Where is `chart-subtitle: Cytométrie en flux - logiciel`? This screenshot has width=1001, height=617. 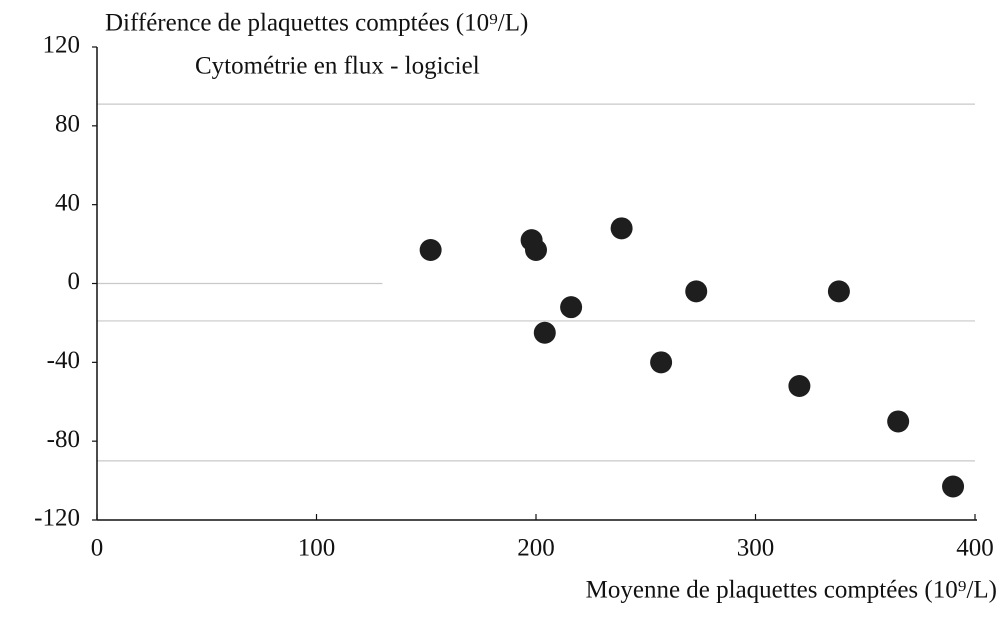
chart-subtitle: Cytométrie en flux - logiciel is located at coordinates (337, 66).